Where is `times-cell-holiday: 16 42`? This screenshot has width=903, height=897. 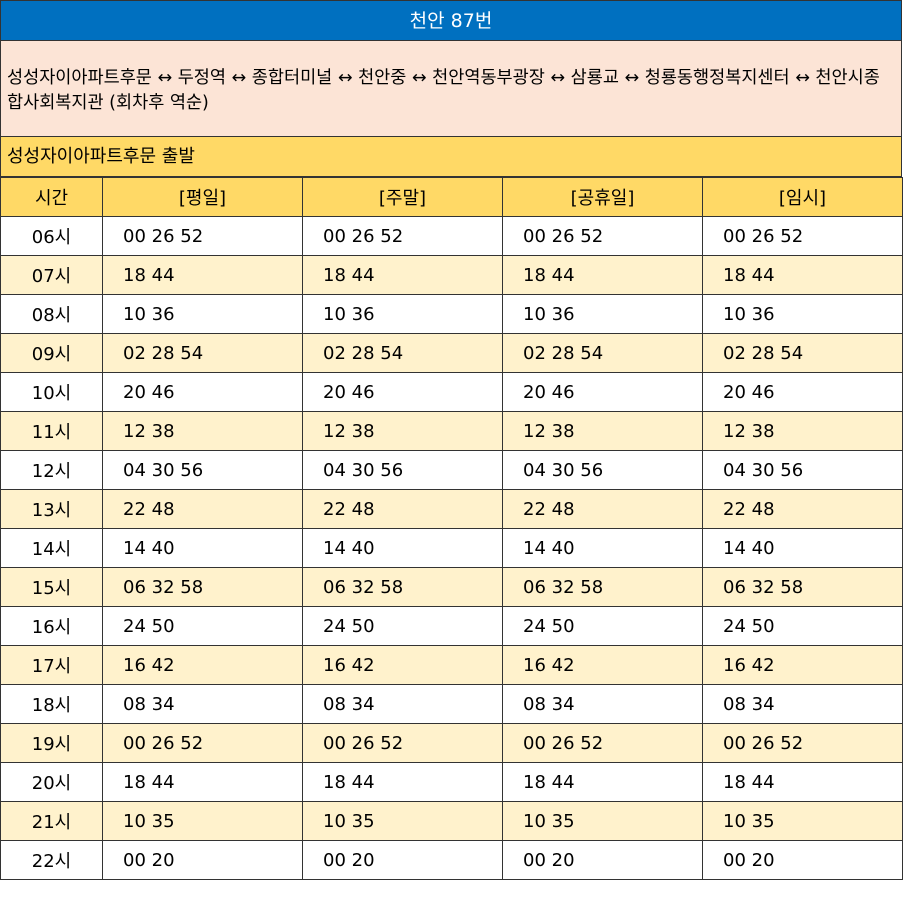
times-cell-holiday: 16 42 is located at coordinates (602, 665).